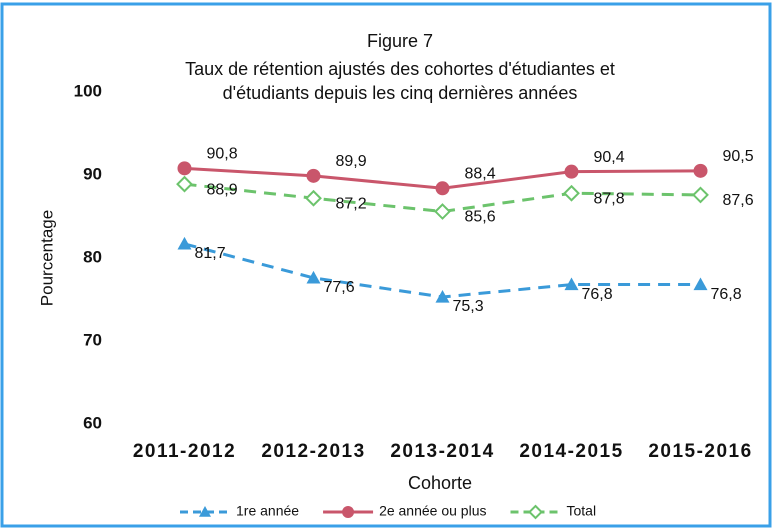 This screenshot has height=530, width=774. I want to click on legend-label: Total, so click(582, 511).